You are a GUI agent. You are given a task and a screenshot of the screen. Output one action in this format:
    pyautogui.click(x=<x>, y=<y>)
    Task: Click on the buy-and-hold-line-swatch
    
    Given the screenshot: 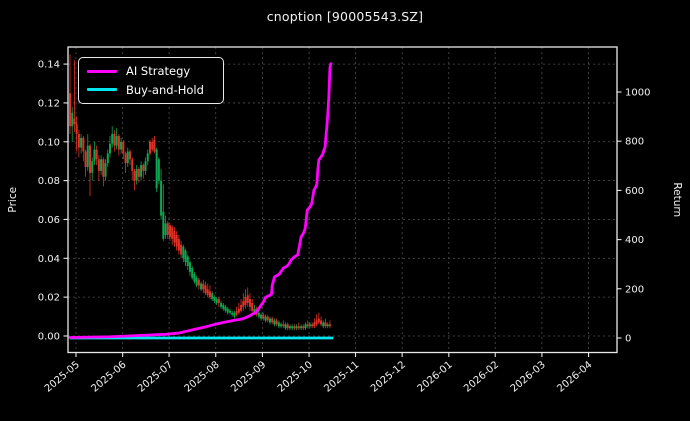 What is the action you would take?
    pyautogui.click(x=102, y=90)
    